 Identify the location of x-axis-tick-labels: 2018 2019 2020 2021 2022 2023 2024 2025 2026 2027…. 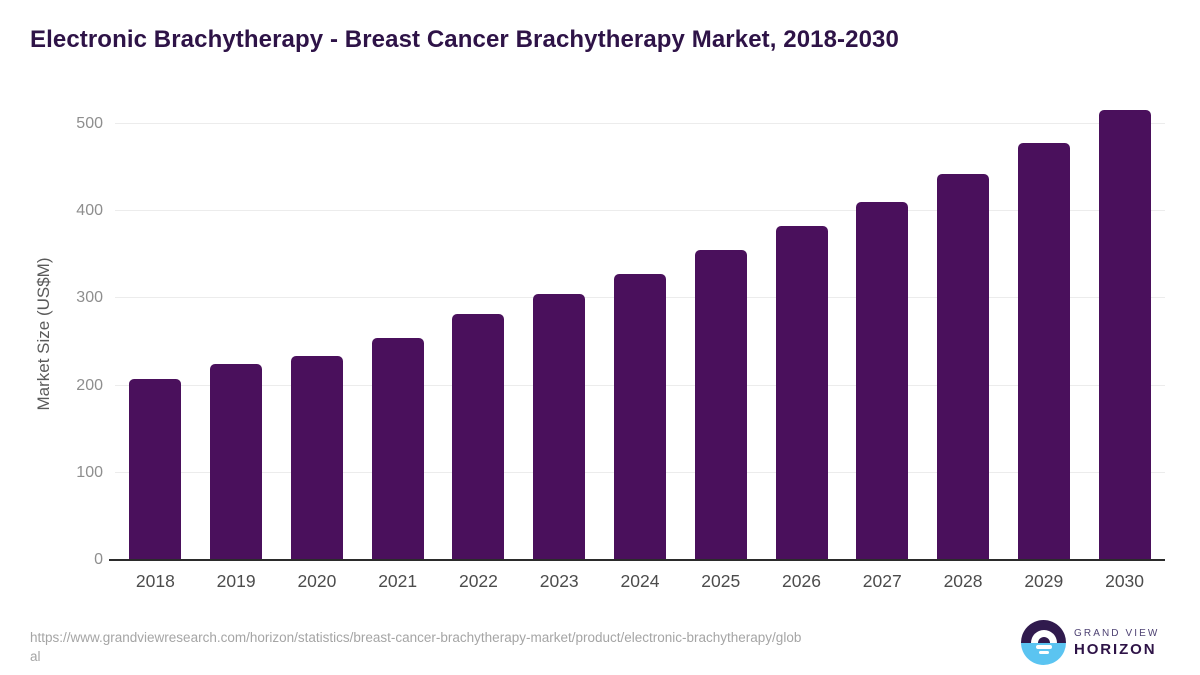
(640, 581).